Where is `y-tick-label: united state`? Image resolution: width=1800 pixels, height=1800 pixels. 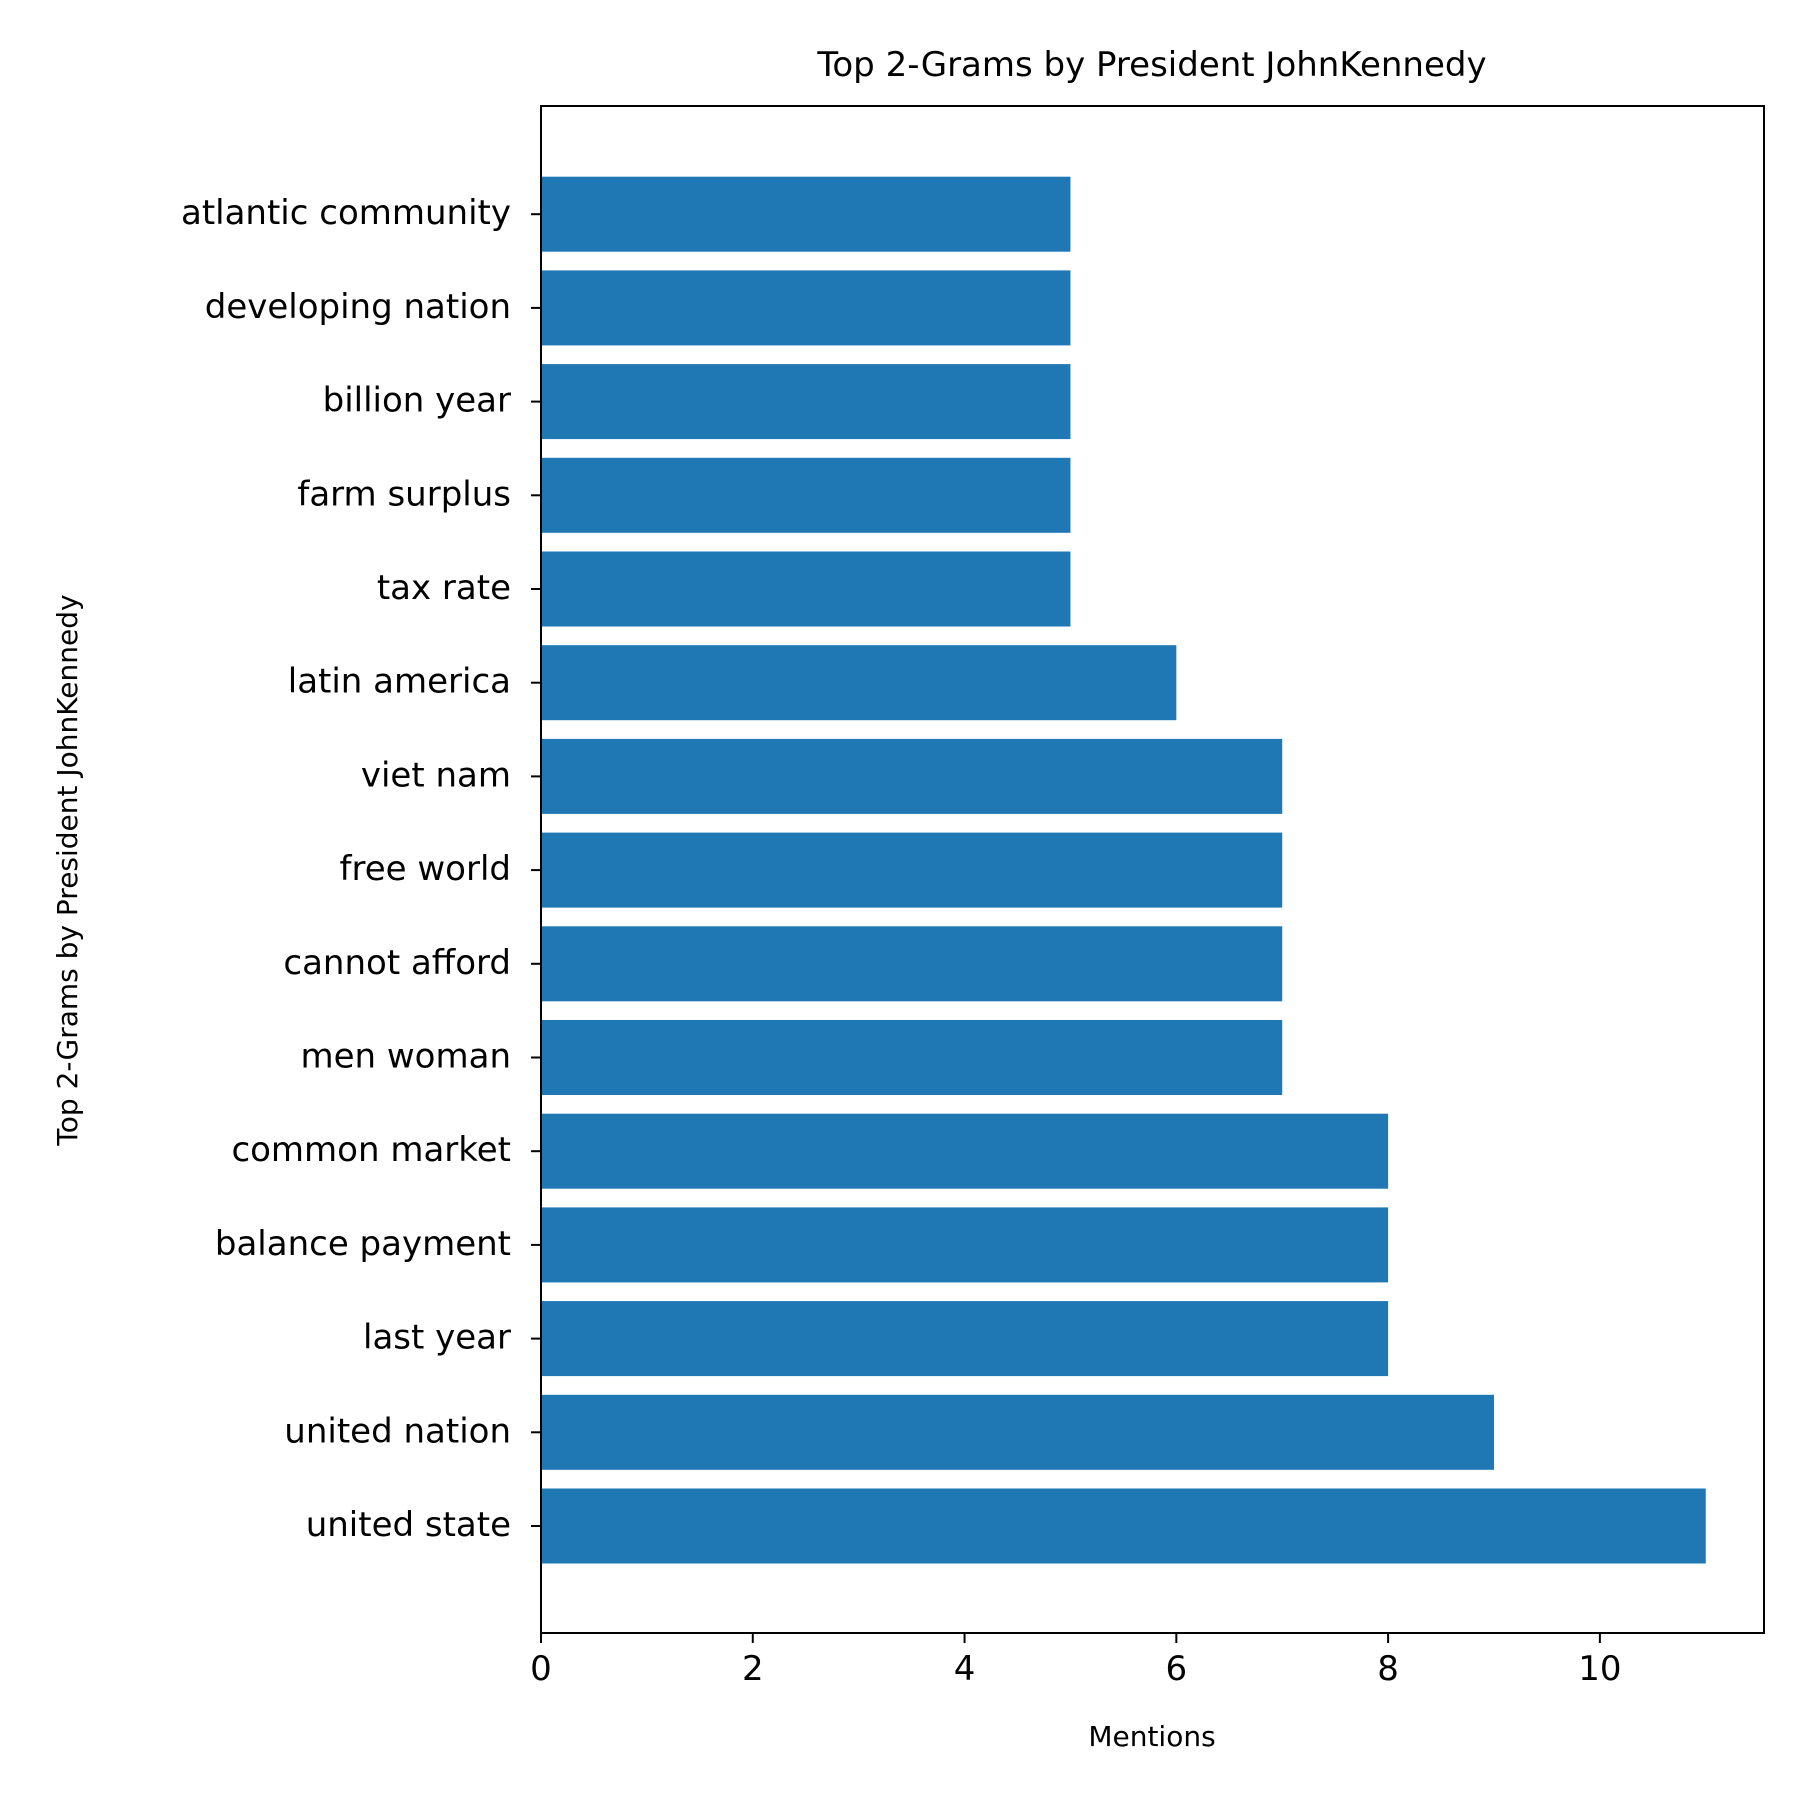 y-tick-label: united state is located at coordinates (408, 1525).